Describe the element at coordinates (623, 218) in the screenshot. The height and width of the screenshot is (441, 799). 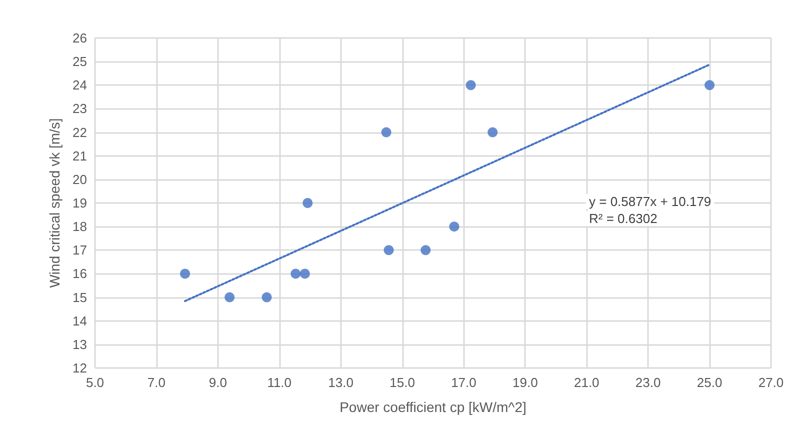
I see `annotation: R² = 0.6302` at that location.